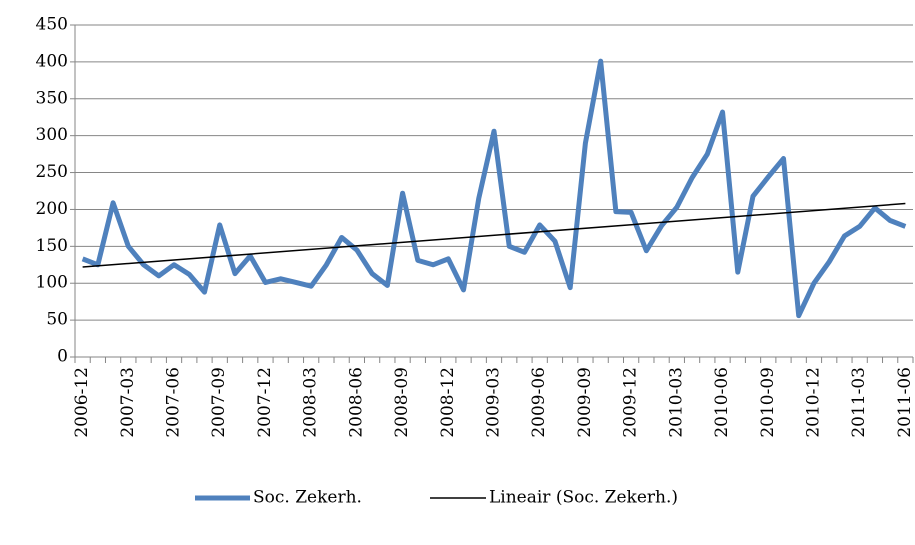 This screenshot has height=545, width=915. What do you see at coordinates (307, 498) in the screenshot?
I see `legend-label: Soc. Zekerh.` at bounding box center [307, 498].